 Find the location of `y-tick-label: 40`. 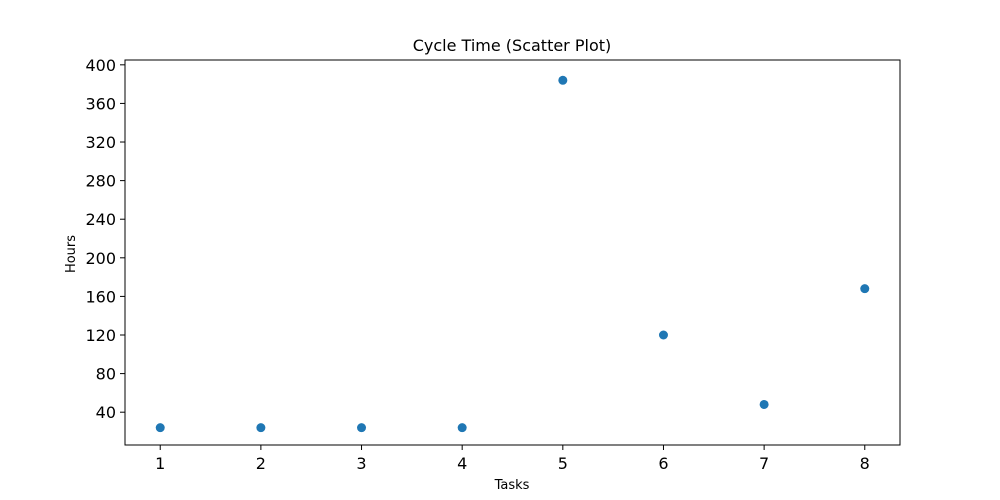

y-tick-label: 40 is located at coordinates (106, 412).